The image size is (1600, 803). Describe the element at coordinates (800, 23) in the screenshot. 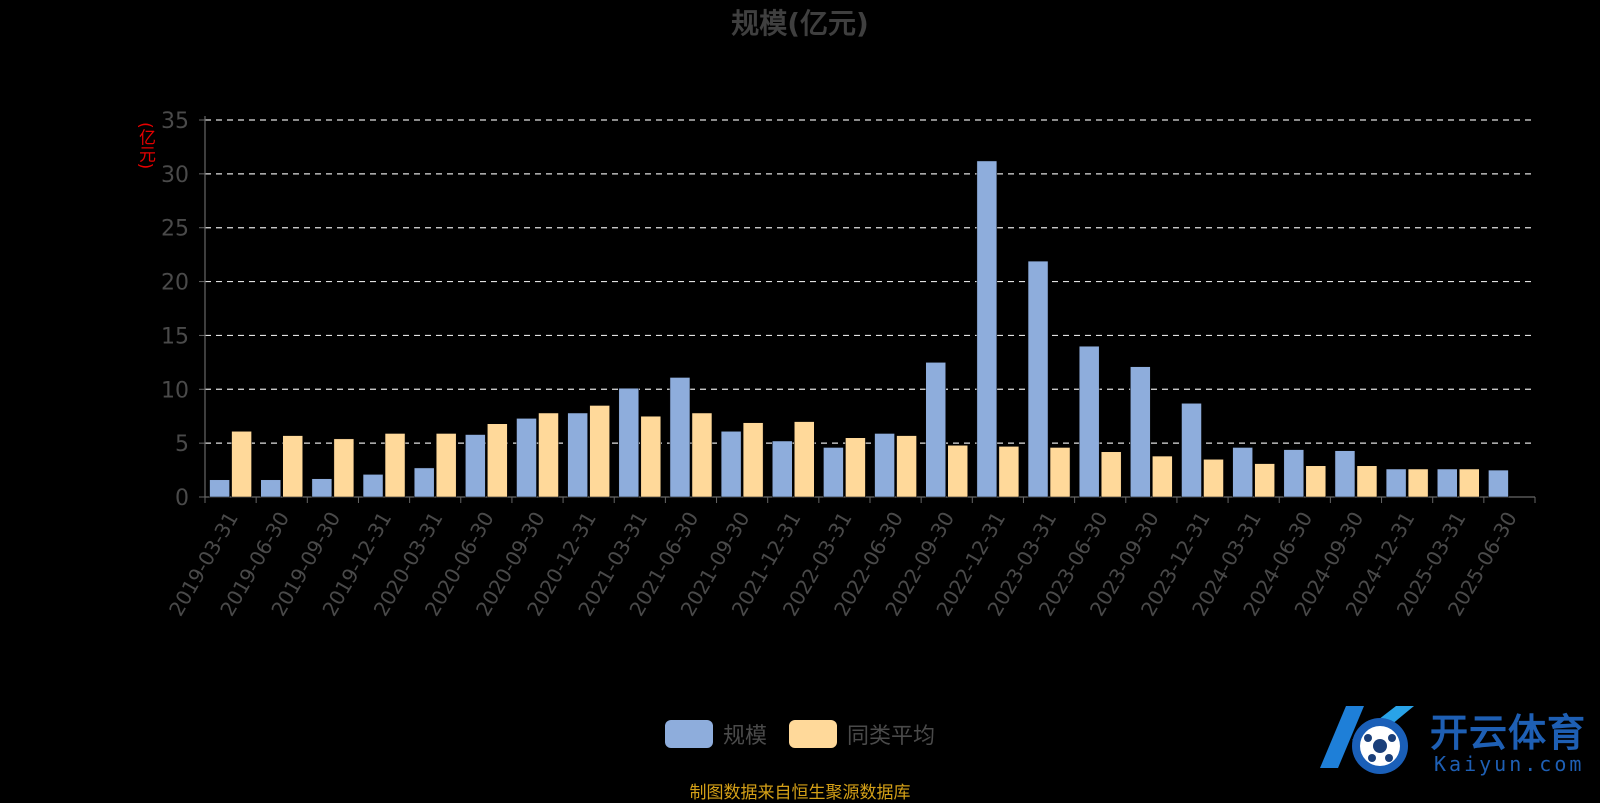

I see `chart-title: 规模(亿元)` at that location.